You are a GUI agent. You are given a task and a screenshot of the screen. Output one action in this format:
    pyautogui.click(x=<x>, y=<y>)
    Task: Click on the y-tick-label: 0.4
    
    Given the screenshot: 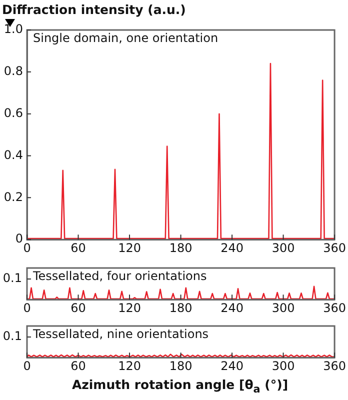 What is the action you would take?
    pyautogui.click(x=13, y=155)
    